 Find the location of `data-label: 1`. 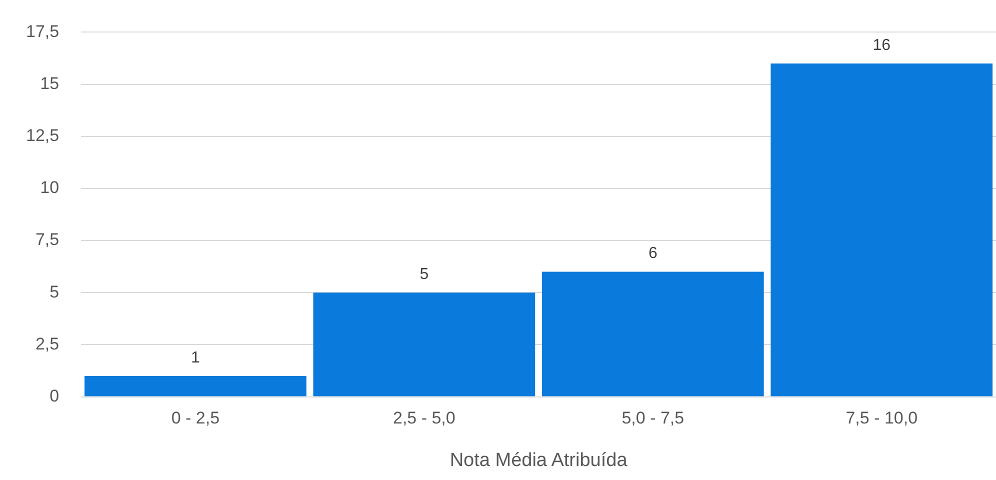

data-label: 1 is located at coordinates (195, 357).